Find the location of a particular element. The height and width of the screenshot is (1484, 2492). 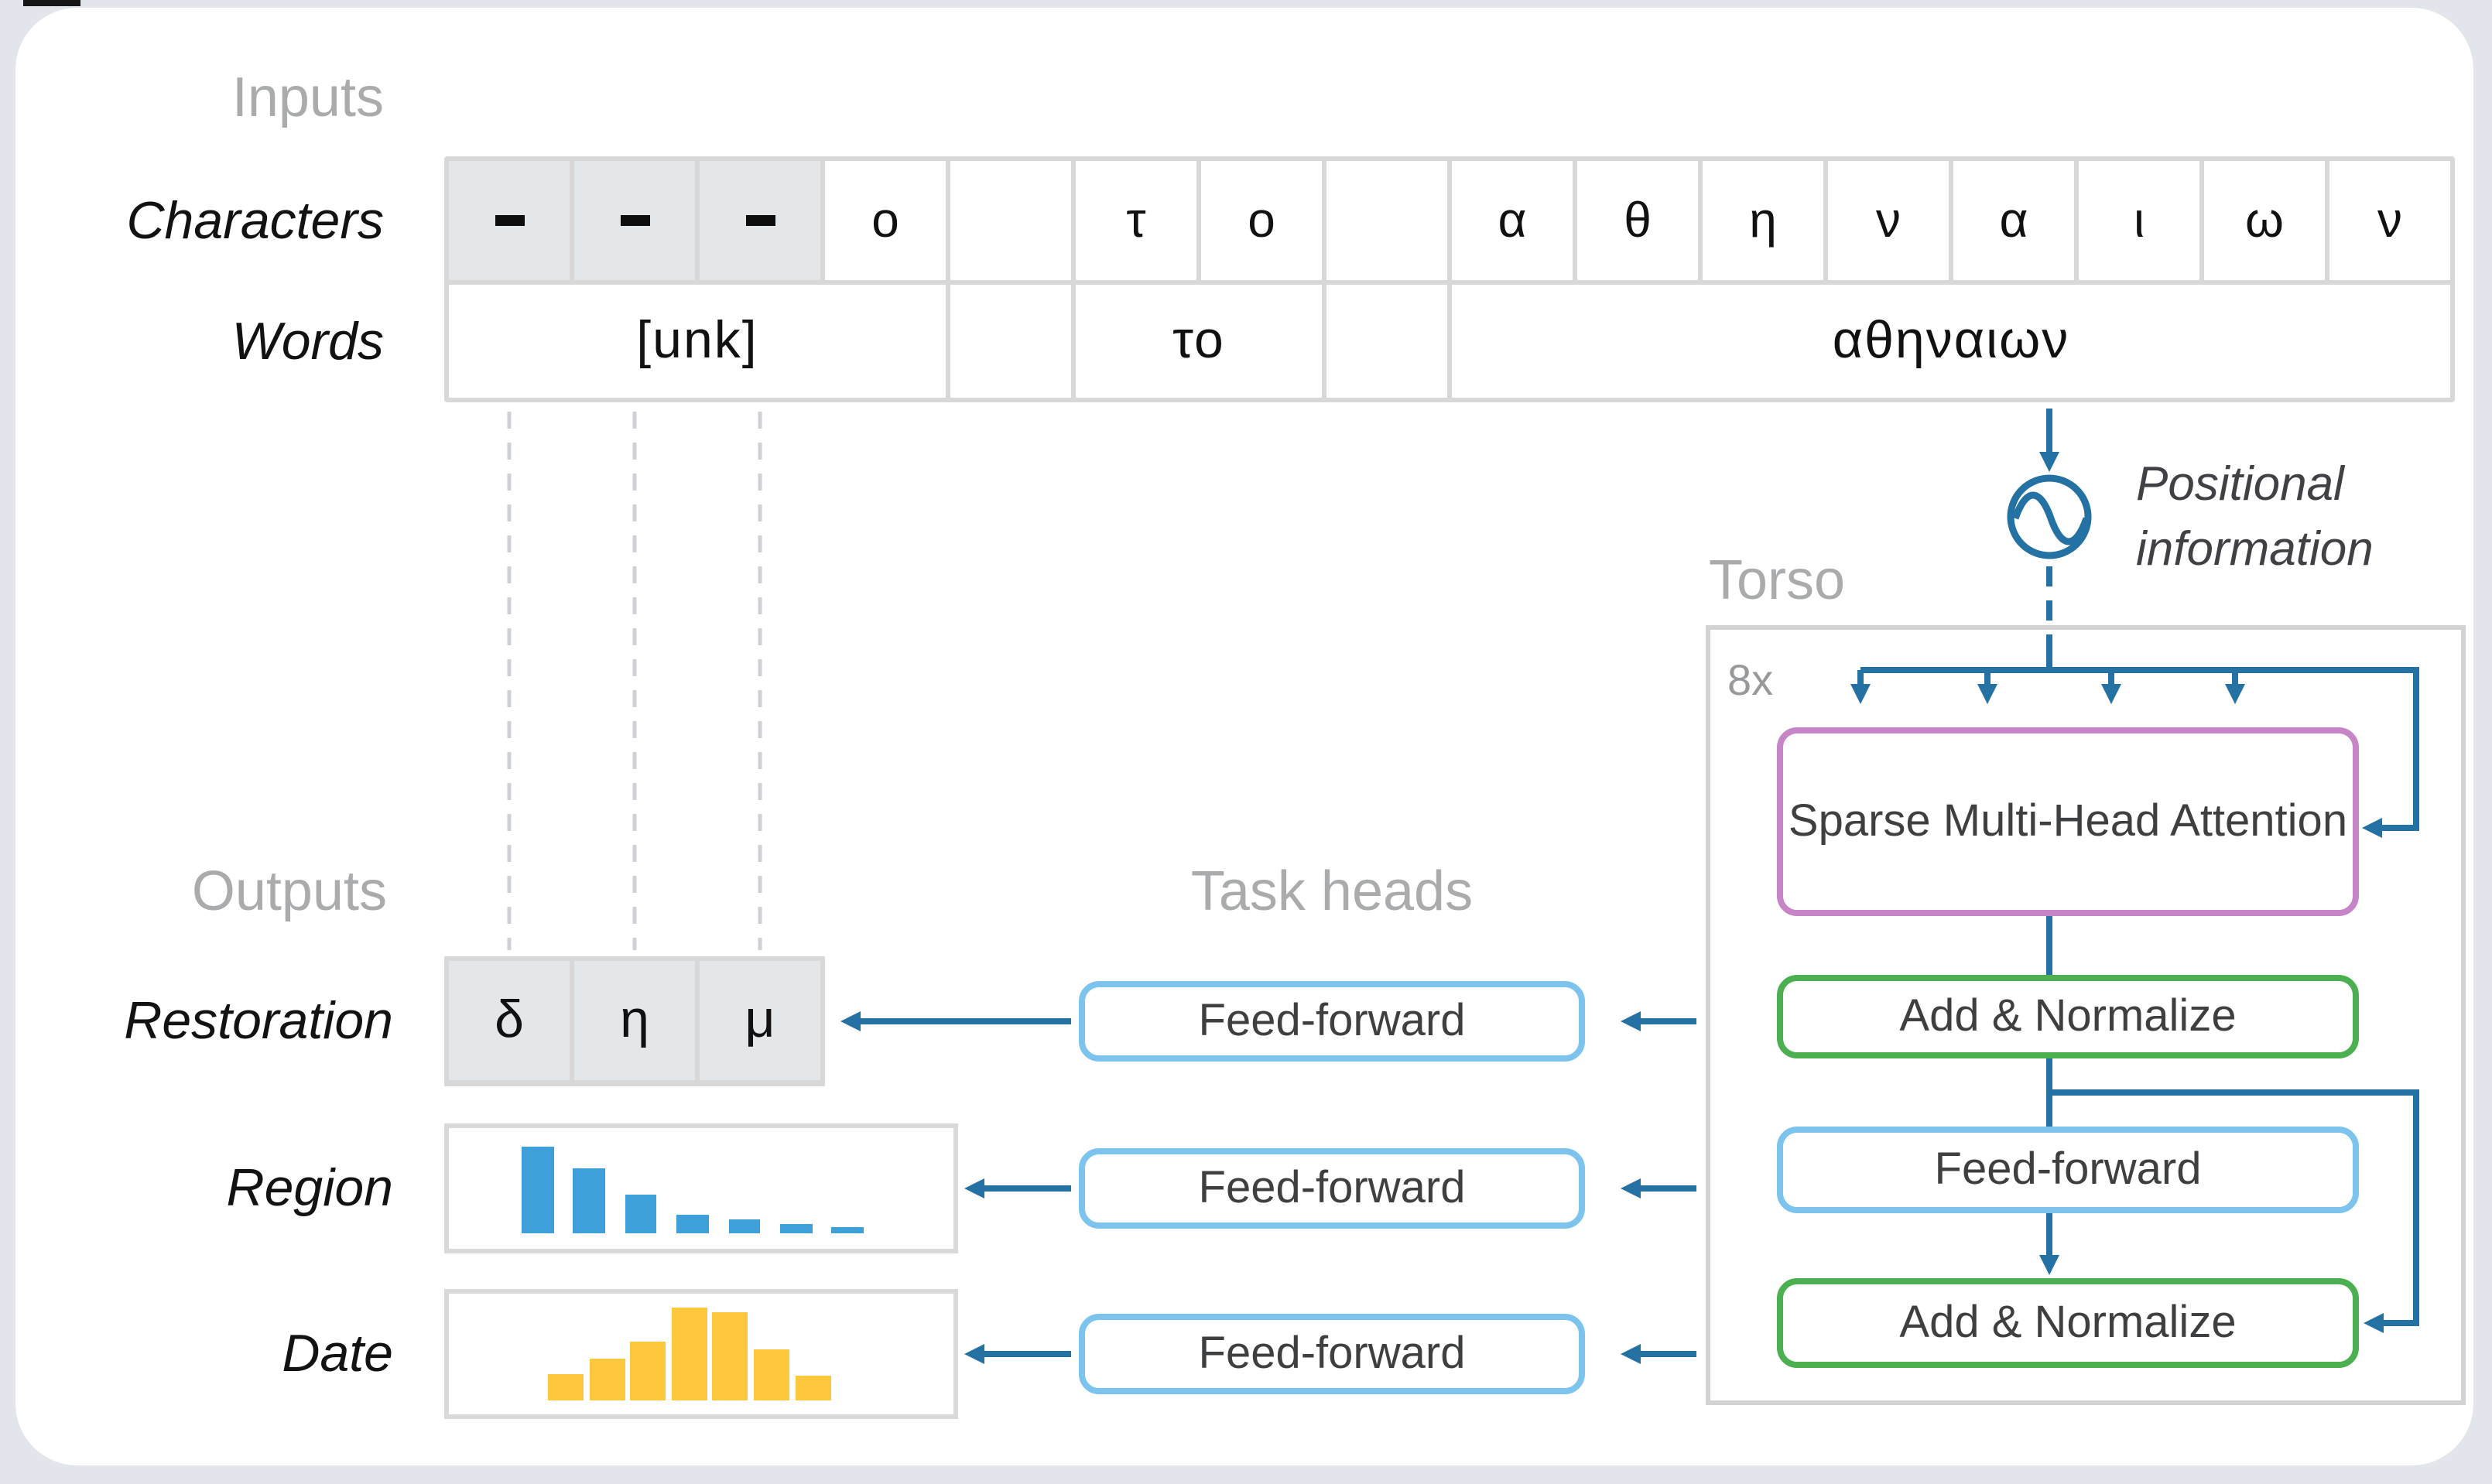

positional-information-label: Positional information is located at coordinates (2255, 516).